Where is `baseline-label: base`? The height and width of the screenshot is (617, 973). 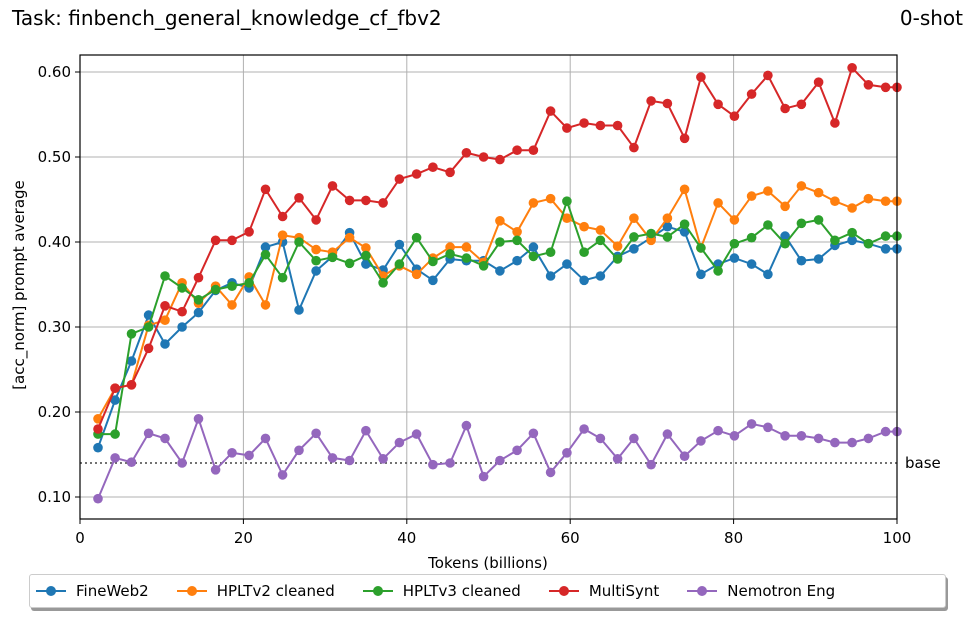
baseline-label: base is located at coordinates (923, 463).